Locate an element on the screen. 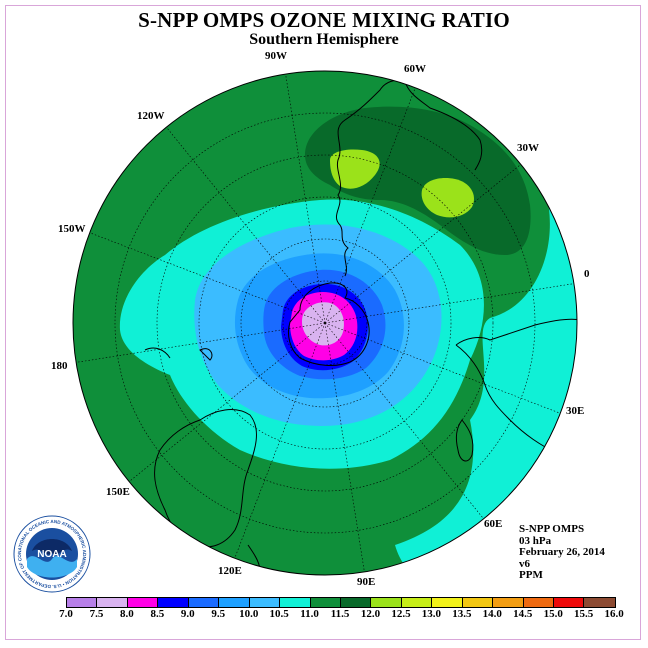 The height and width of the screenshot is (648, 648). lon-label-120w: 120W is located at coordinates (151, 116).